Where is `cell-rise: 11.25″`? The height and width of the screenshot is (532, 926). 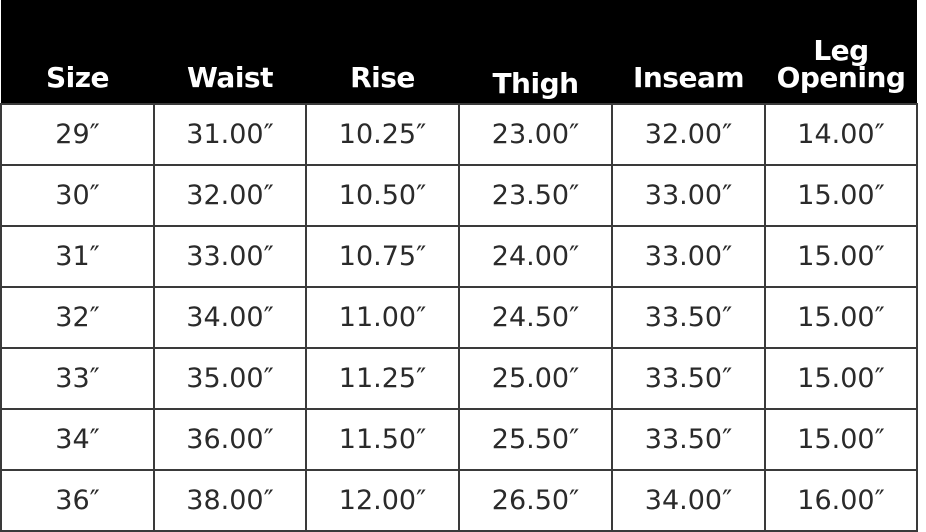 cell-rise: 11.25″ is located at coordinates (382, 378).